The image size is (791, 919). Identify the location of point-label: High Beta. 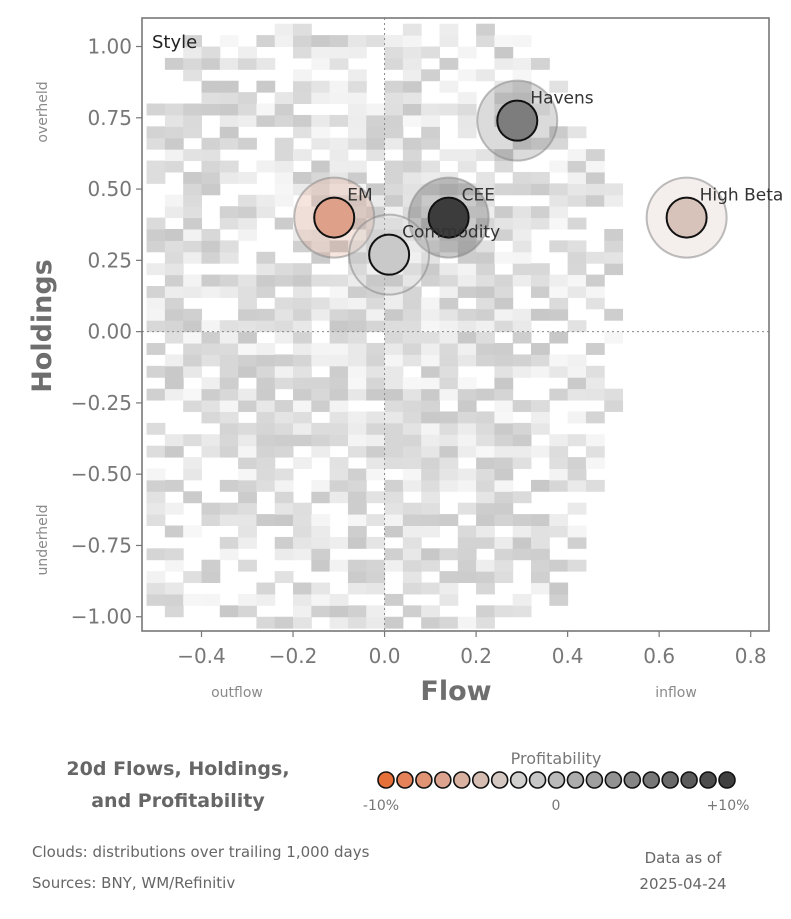
(742, 196).